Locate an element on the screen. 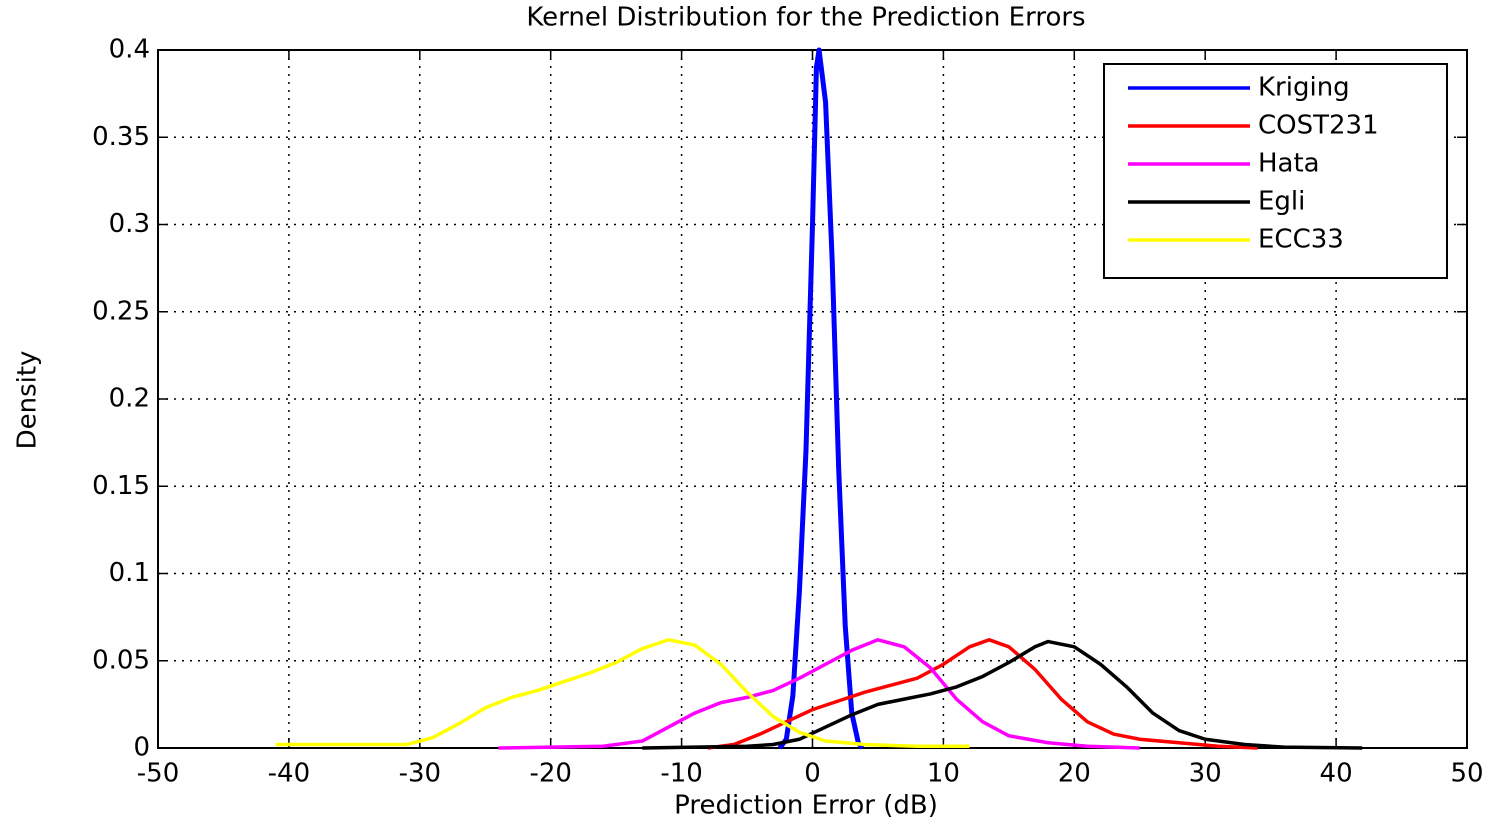 This screenshot has width=1488, height=824. legend-label: COST231 is located at coordinates (1318, 126).